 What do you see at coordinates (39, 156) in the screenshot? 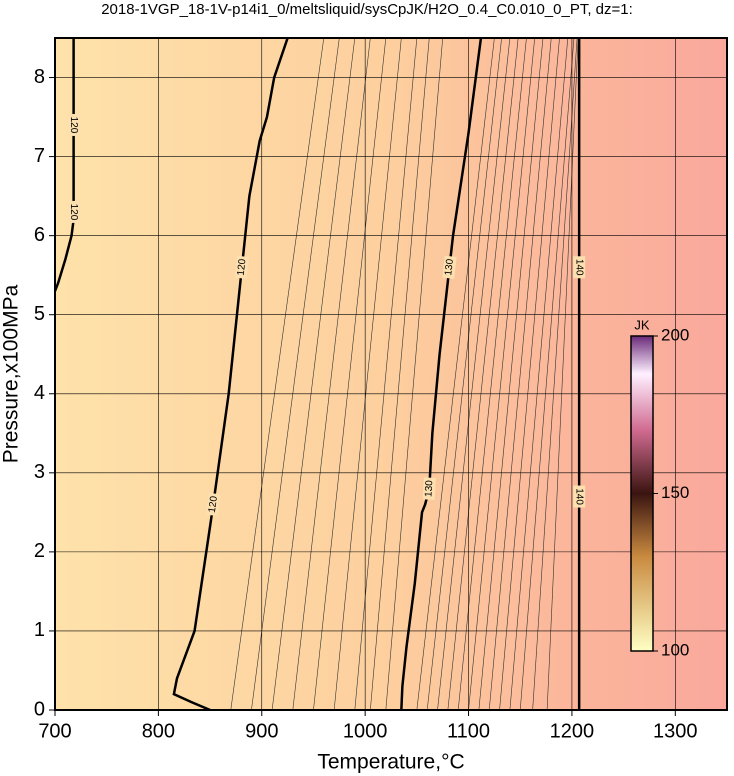
I see `y-tick-label: 7` at bounding box center [39, 156].